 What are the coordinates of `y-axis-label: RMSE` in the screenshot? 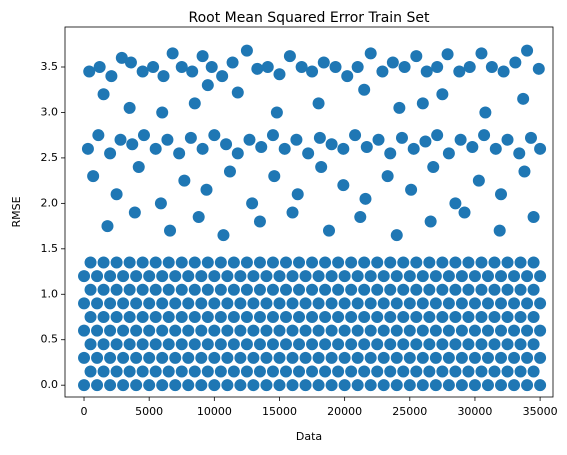 It's located at (16, 211).